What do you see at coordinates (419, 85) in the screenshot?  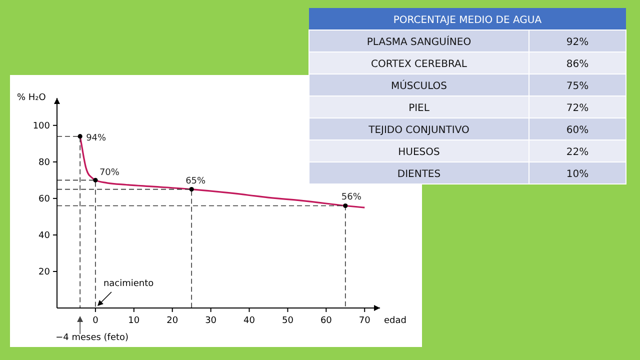 I see `category-label: MÚSCULOS` at bounding box center [419, 85].